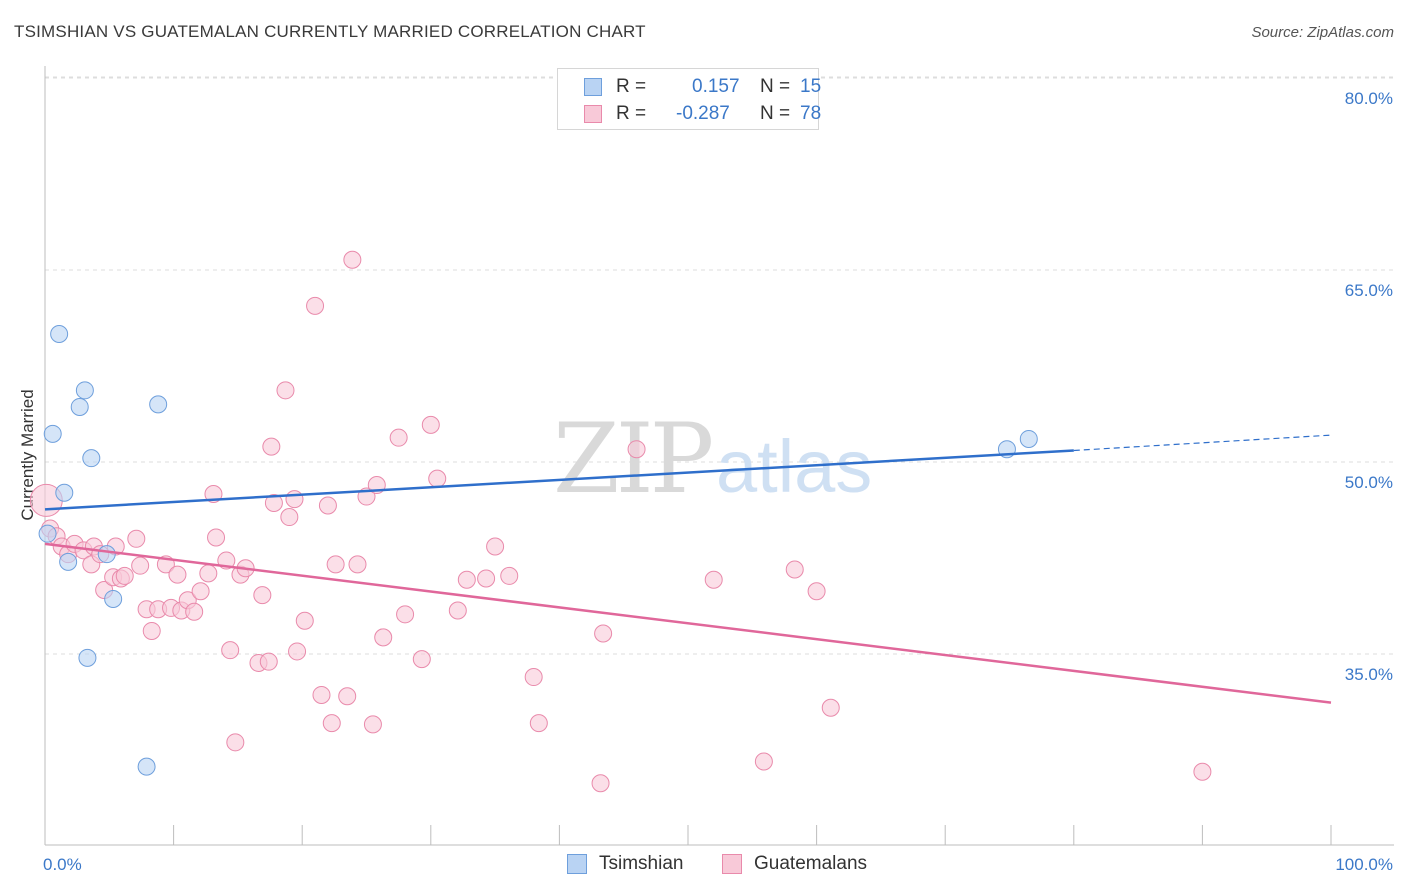 The image size is (1406, 892). What do you see at coordinates (811, 86) in the screenshot?
I see `legend-n-value: 15` at bounding box center [811, 86].